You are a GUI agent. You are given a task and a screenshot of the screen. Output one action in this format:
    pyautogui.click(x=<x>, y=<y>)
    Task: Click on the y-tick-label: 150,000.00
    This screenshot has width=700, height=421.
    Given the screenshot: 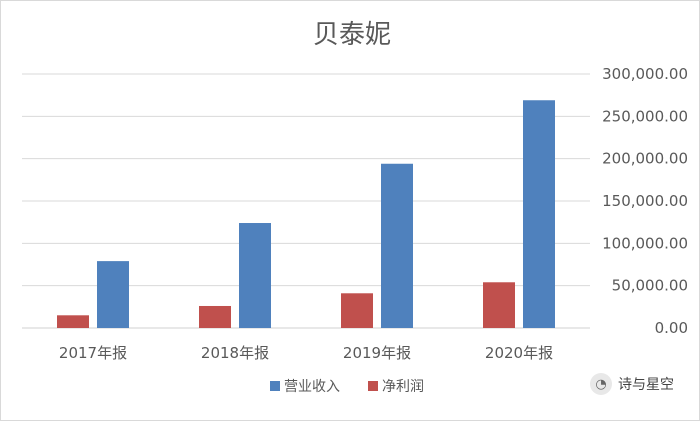 What is the action you would take?
    pyautogui.click(x=645, y=201)
    